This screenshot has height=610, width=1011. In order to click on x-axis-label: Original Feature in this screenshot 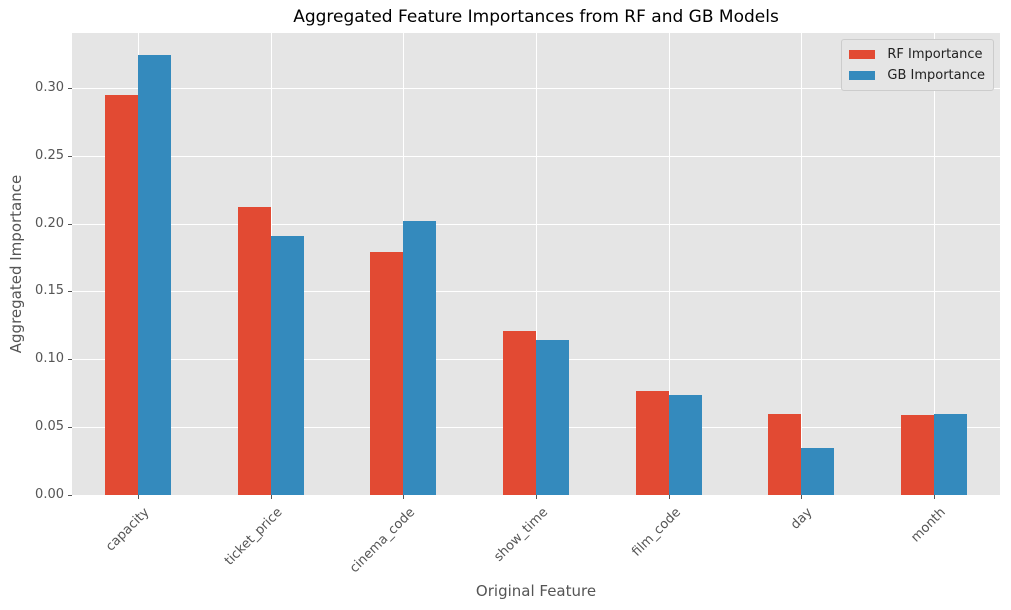, I will do `click(536, 591)`.